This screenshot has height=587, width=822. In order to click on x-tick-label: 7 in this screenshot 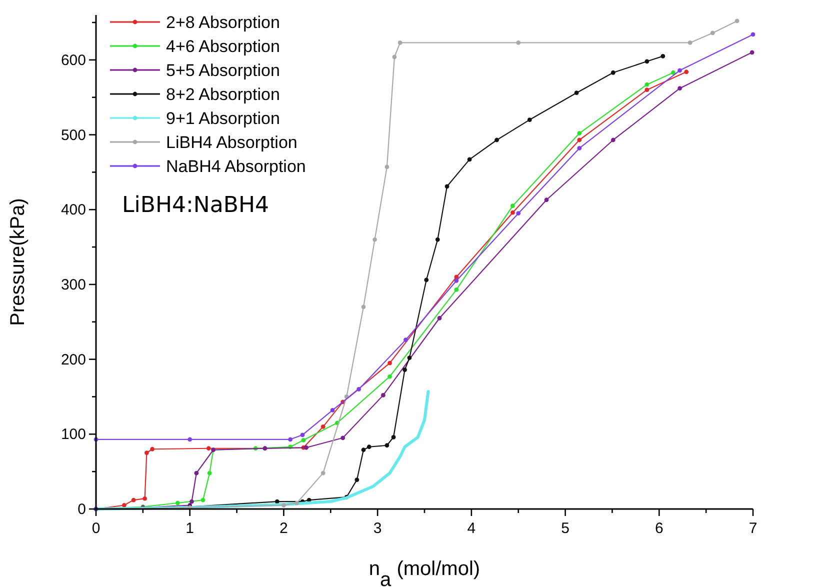, I will do `click(753, 528)`.